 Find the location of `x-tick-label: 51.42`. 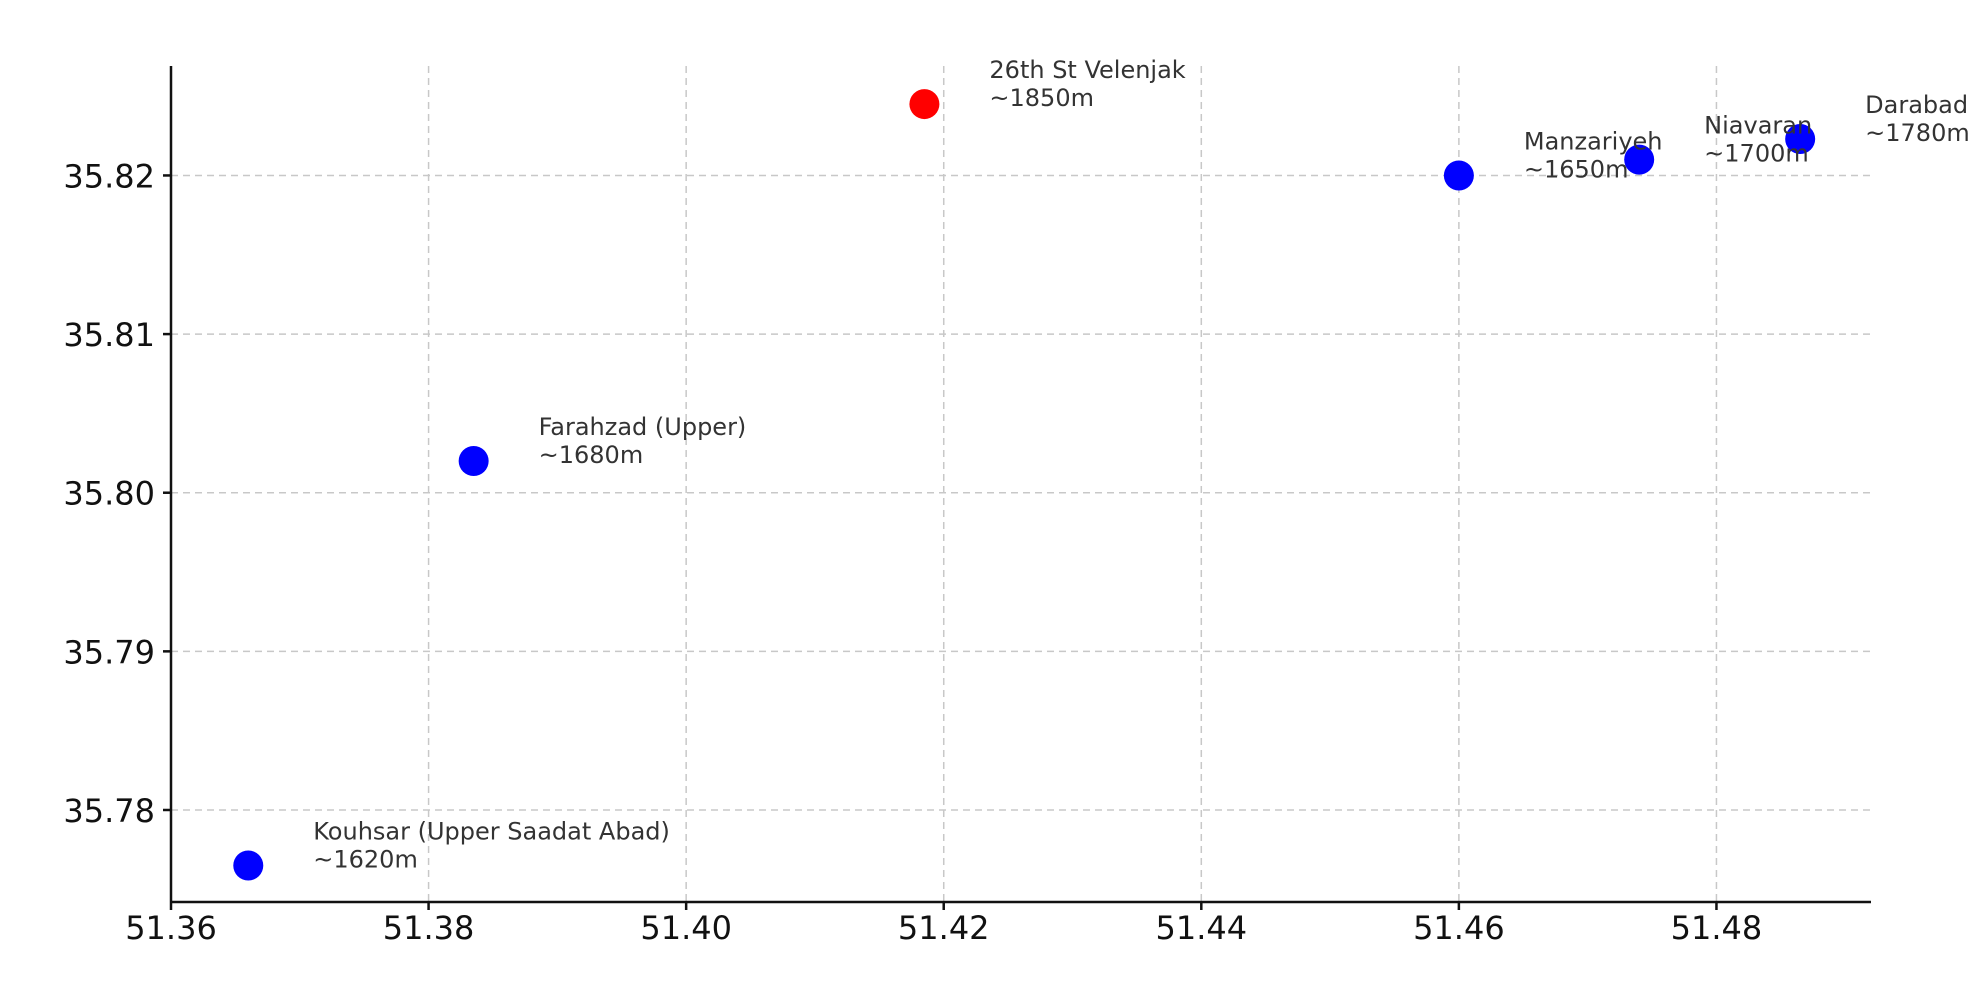

x-tick-label: 51.42 is located at coordinates (944, 928).